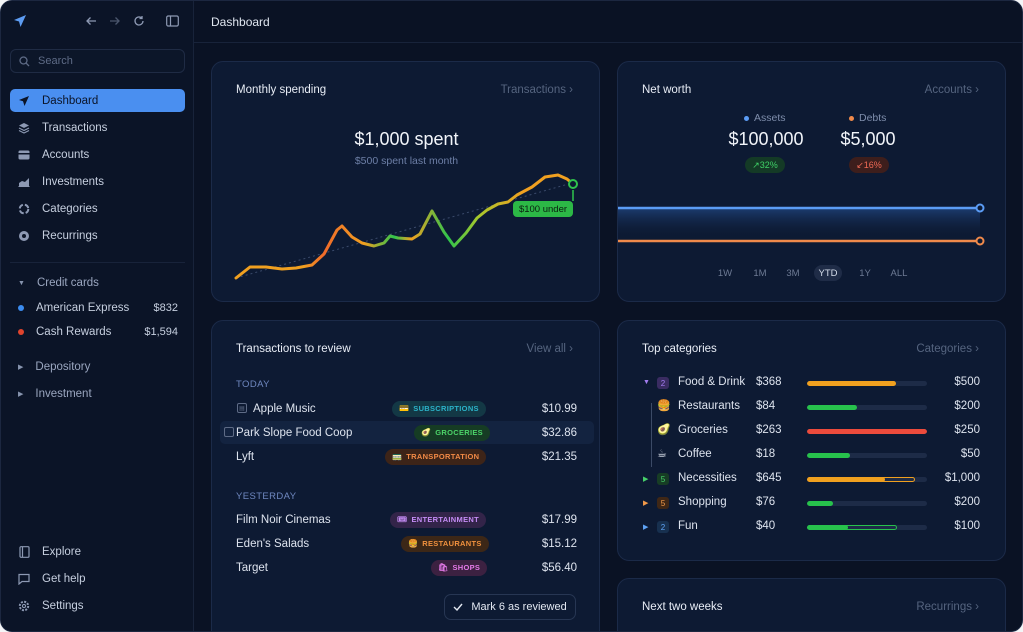  I want to click on page-title: Dashboard, so click(240, 21).